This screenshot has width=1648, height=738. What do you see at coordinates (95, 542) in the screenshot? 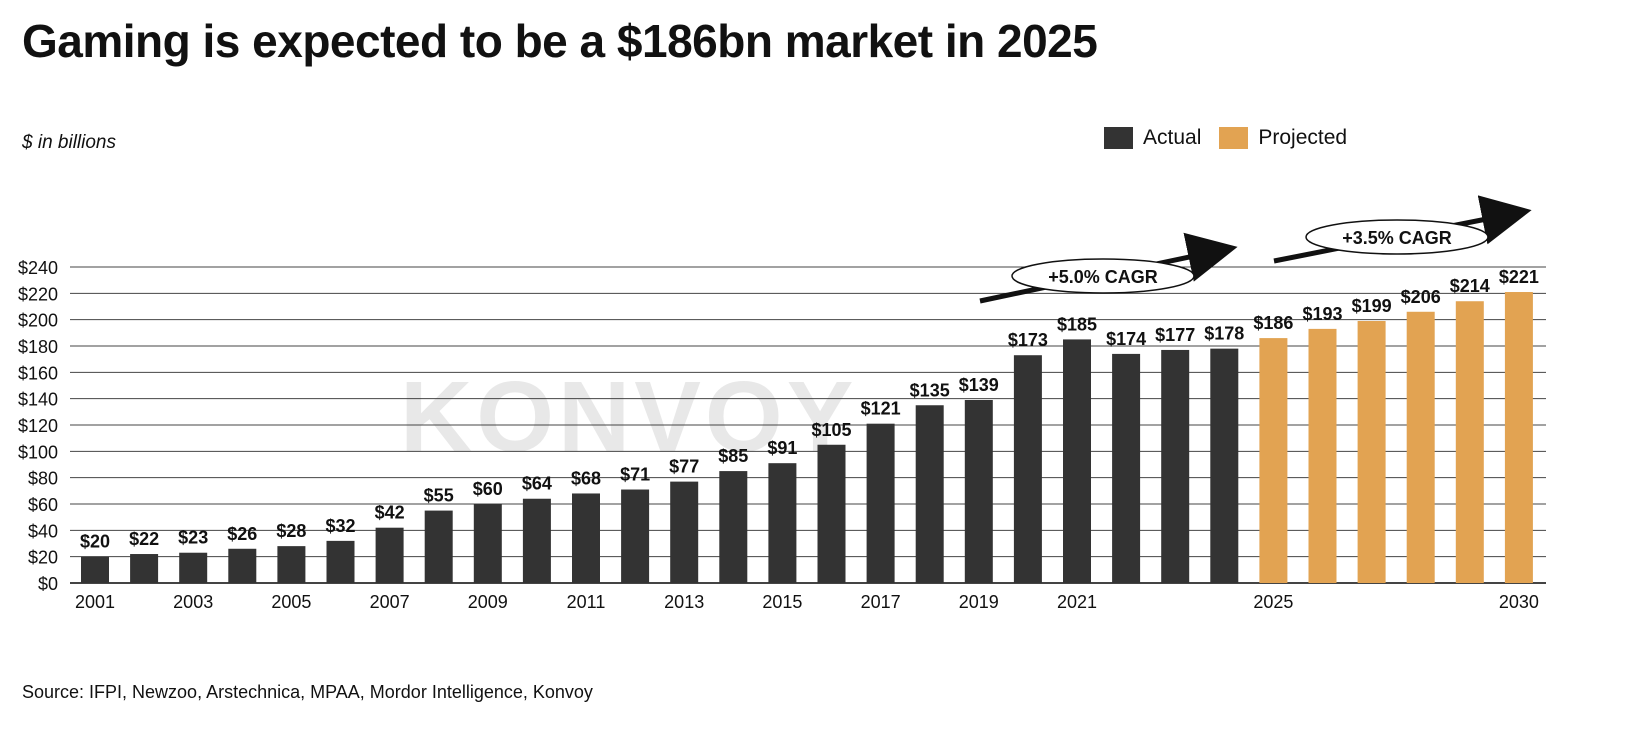
I see `data-label-2001: $20` at bounding box center [95, 542].